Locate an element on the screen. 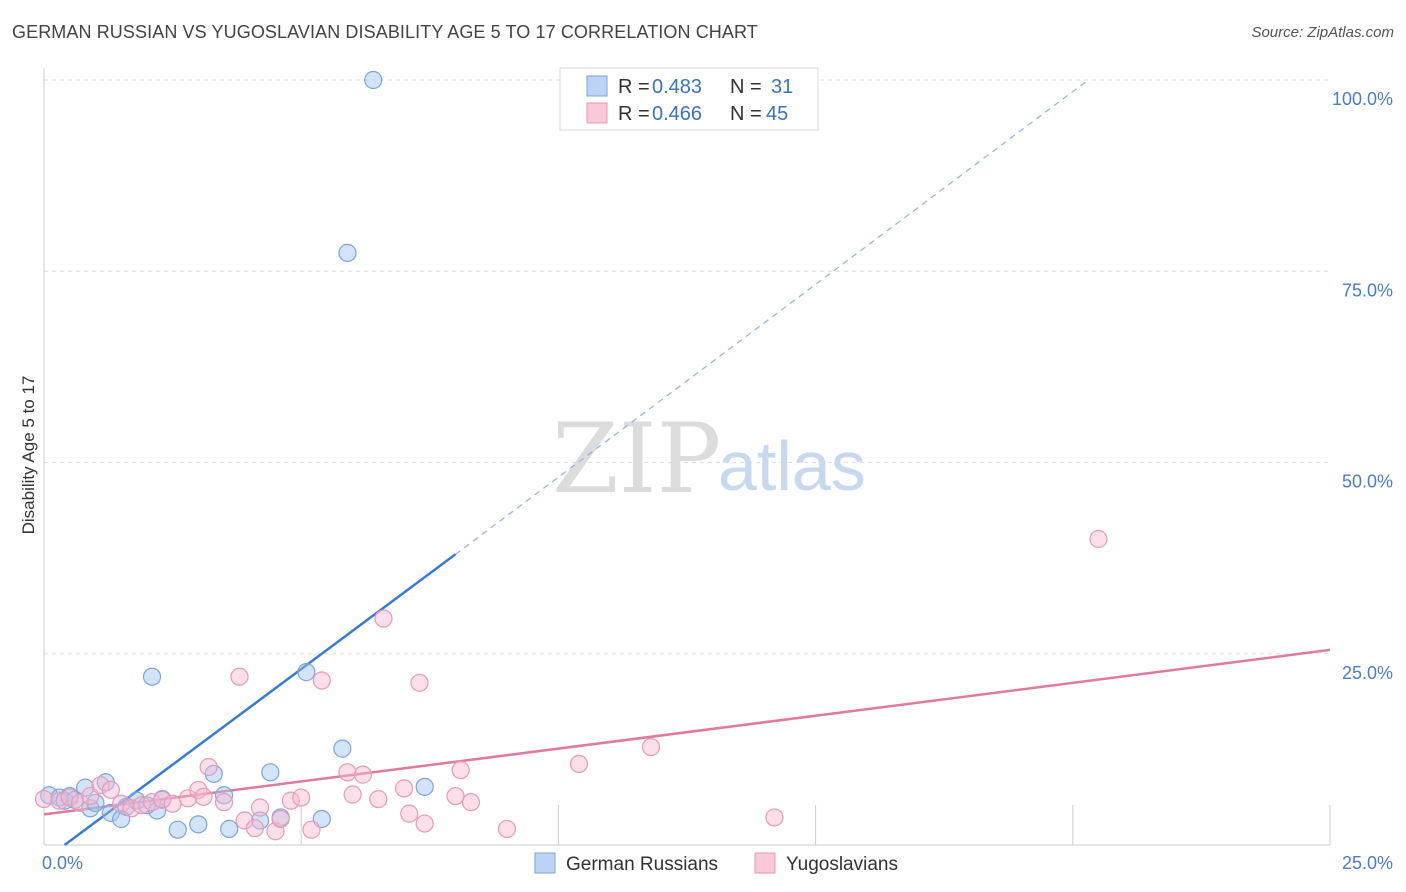  legend-r-value-2: 0.466 is located at coordinates (677, 114).